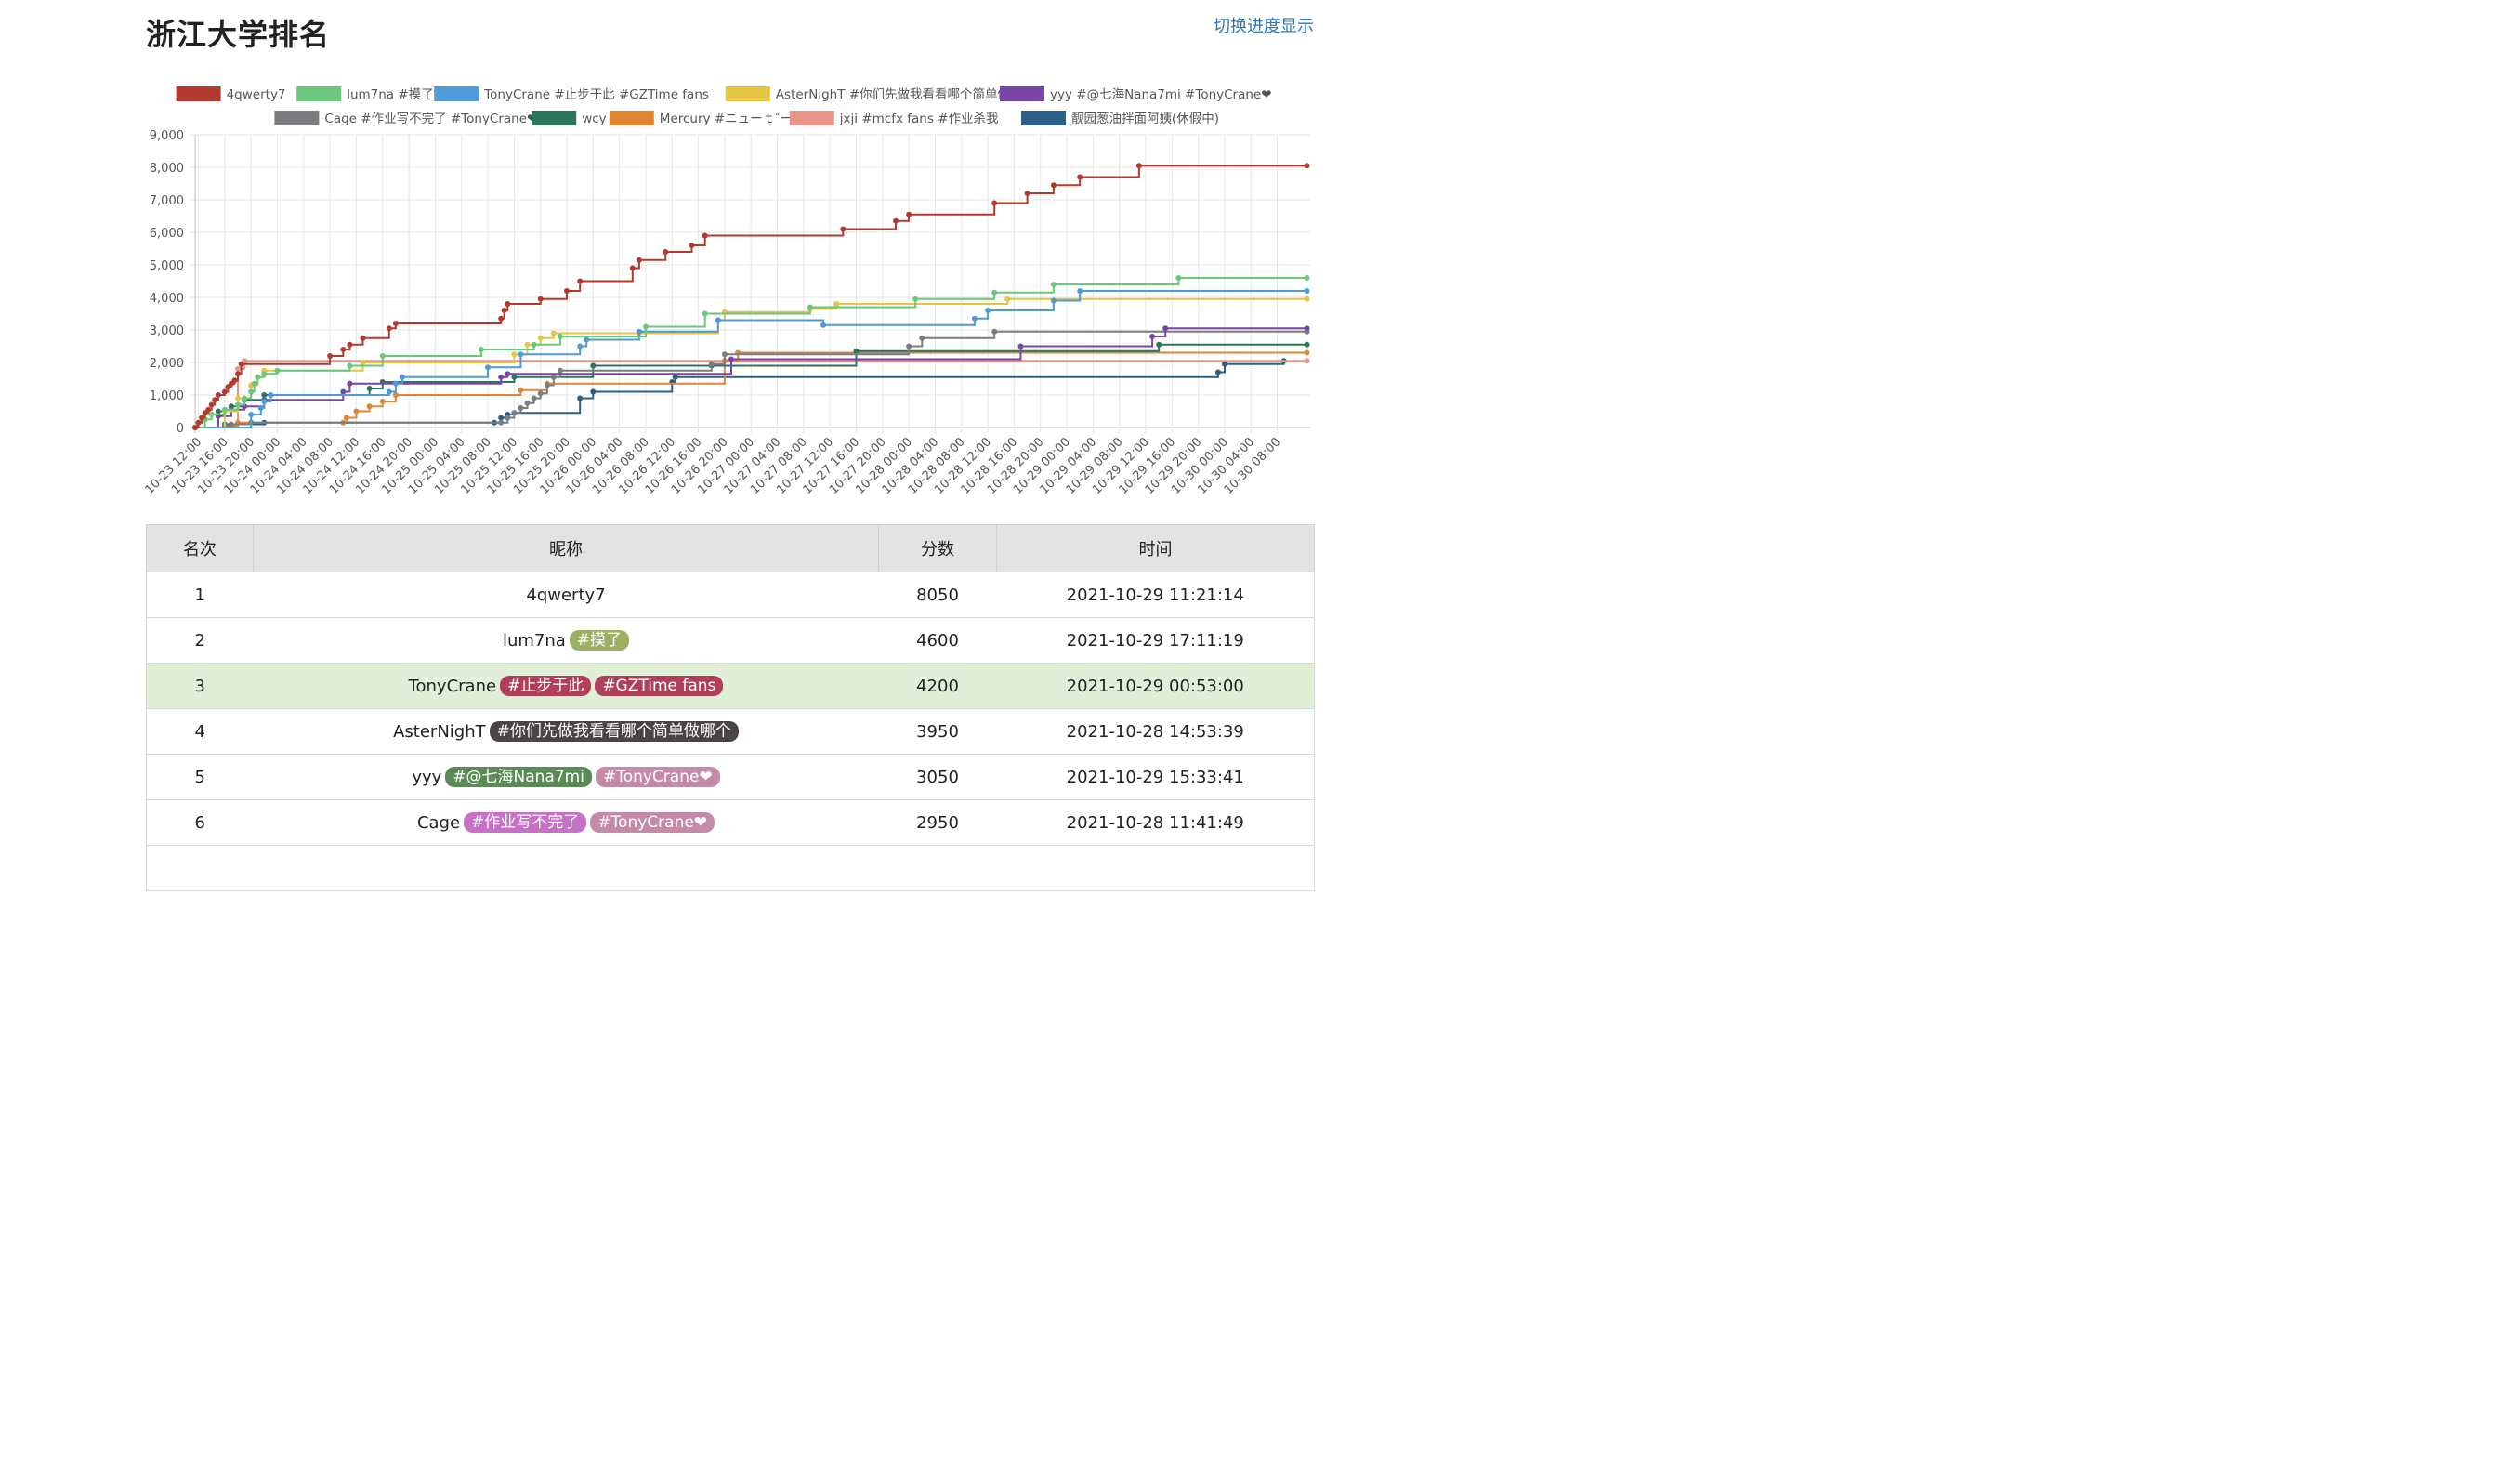 The width and height of the screenshot is (2520, 1474). What do you see at coordinates (906, 94) in the screenshot?
I see `legend-label: AsterNighT #你们先做我看看哪个简单做哪个` at bounding box center [906, 94].